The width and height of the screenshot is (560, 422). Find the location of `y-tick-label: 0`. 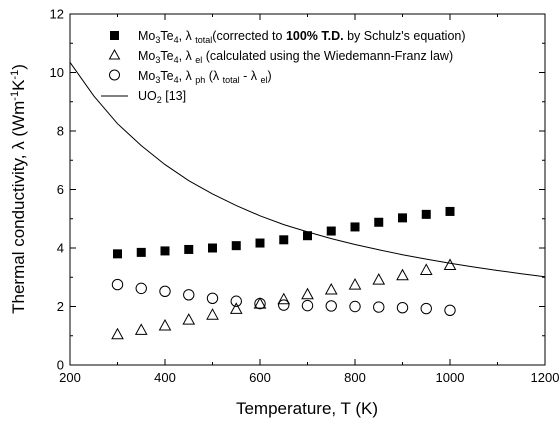

y-tick-label: 0 is located at coordinates (60, 365).